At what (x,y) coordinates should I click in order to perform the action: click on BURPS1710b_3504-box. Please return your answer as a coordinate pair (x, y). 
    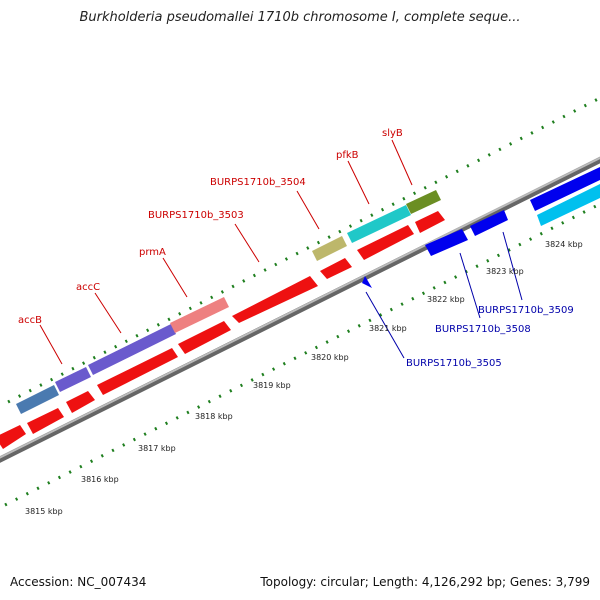
    Looking at the image, I should click on (329, 248).